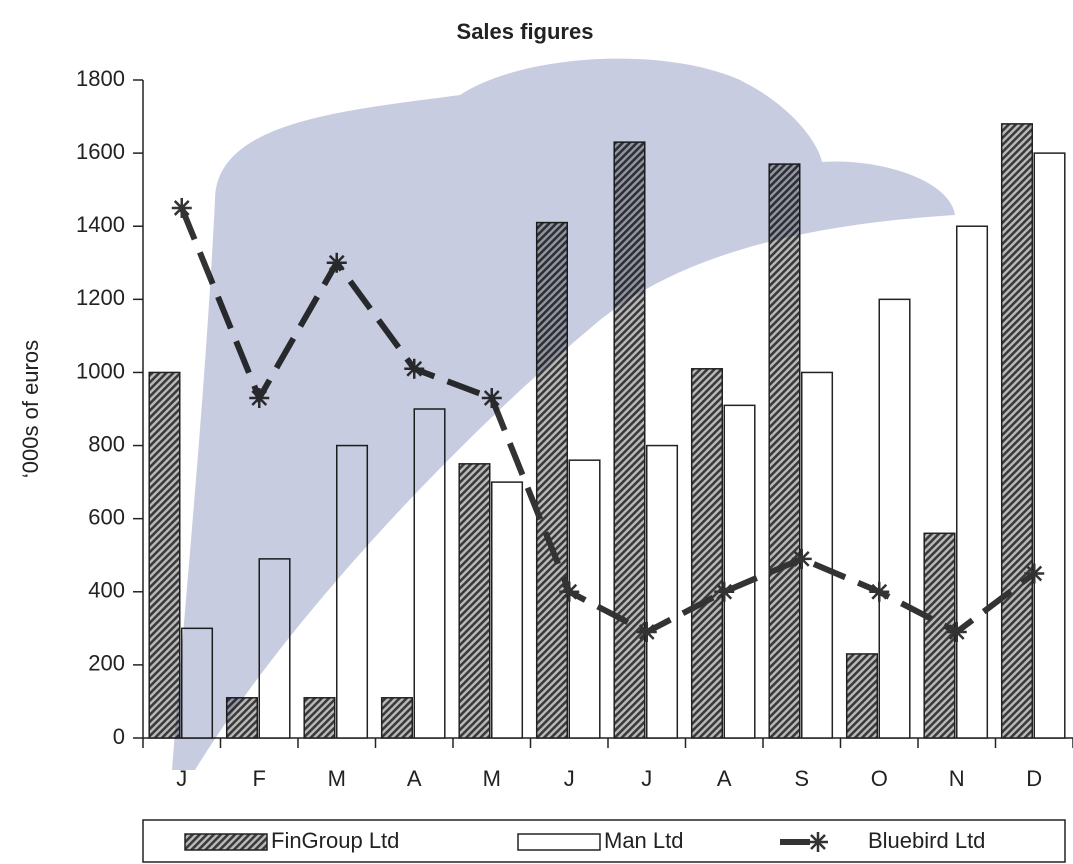  What do you see at coordinates (100, 151) in the screenshot?
I see `y-tick-label: 1600` at bounding box center [100, 151].